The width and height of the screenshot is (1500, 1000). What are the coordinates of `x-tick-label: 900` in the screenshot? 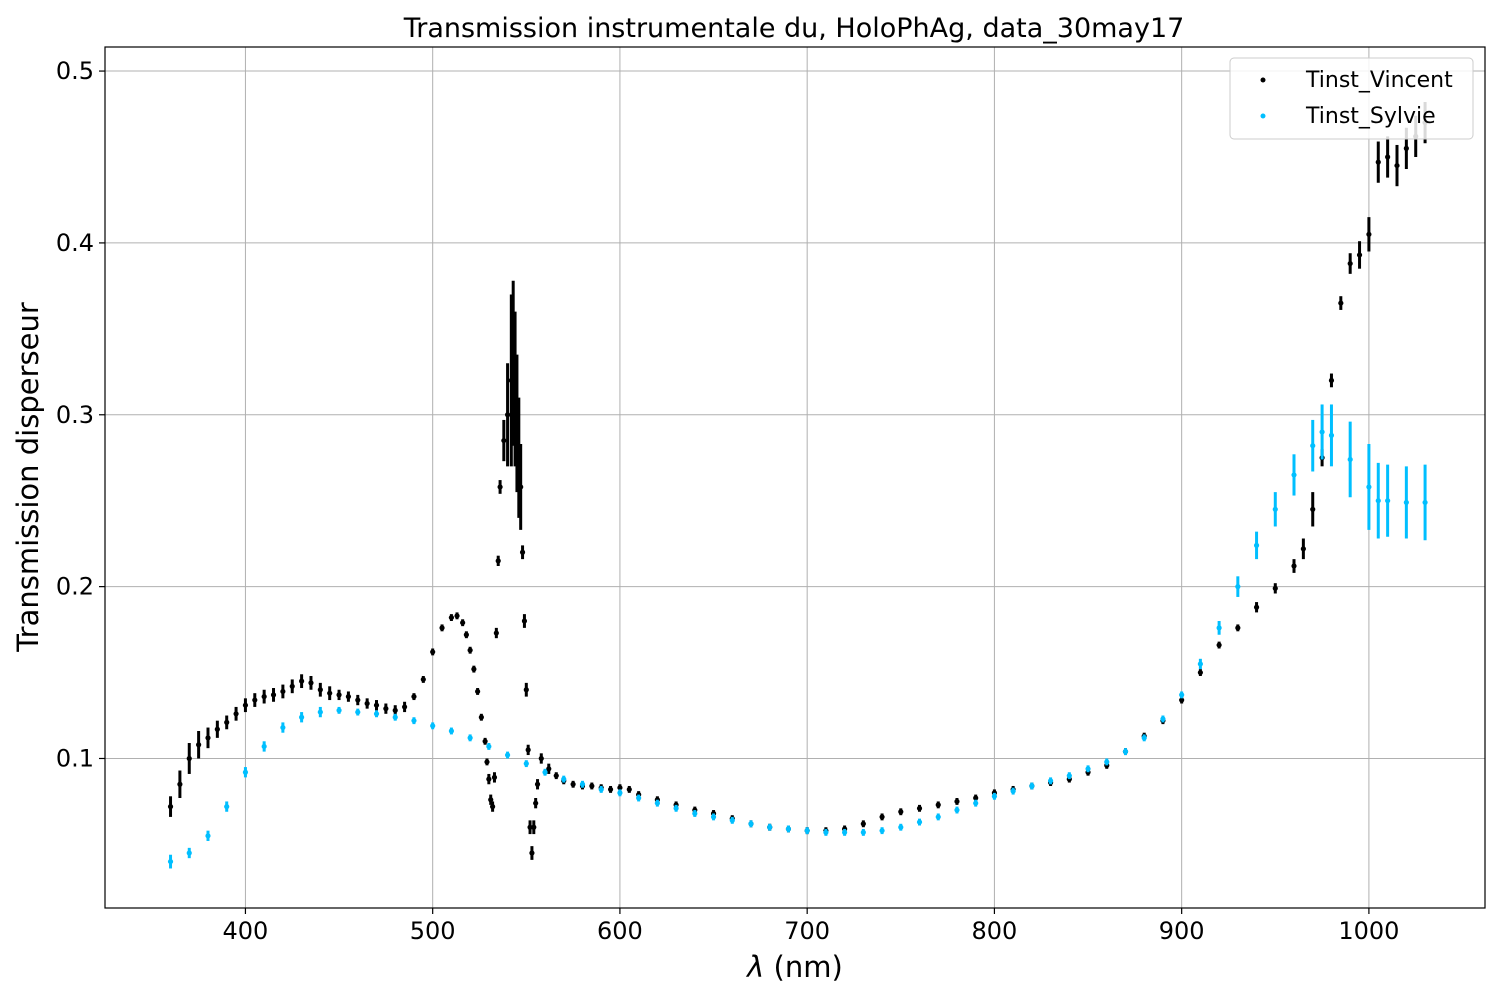 It's located at (1182, 931).